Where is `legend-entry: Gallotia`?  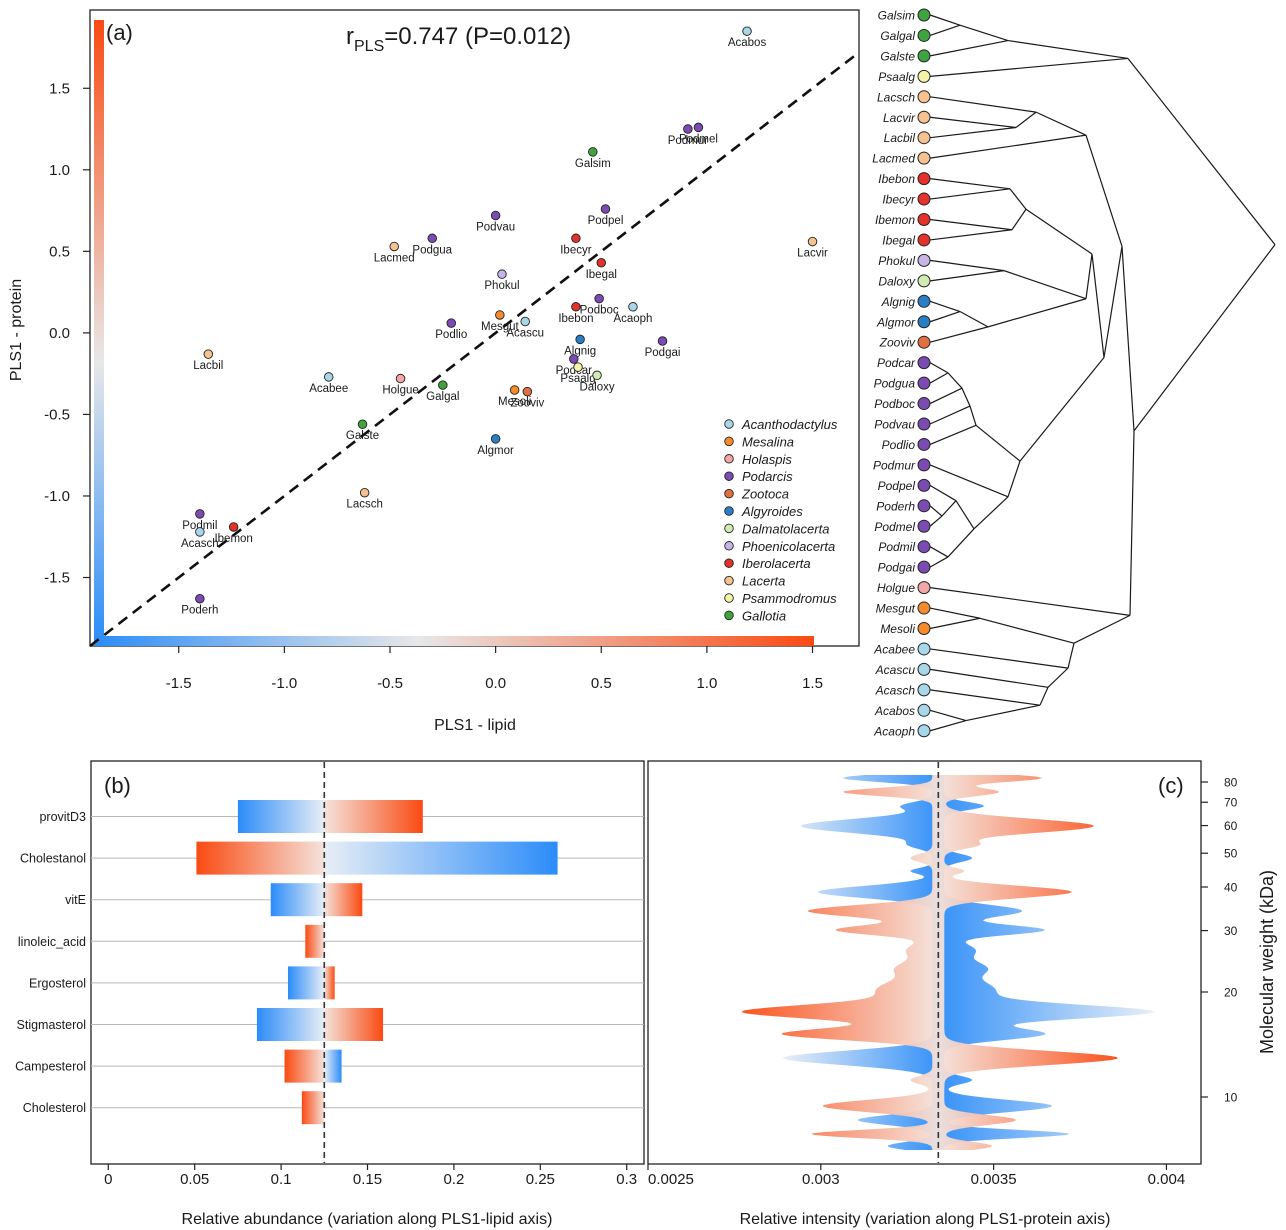 legend-entry: Gallotia is located at coordinates (764, 615).